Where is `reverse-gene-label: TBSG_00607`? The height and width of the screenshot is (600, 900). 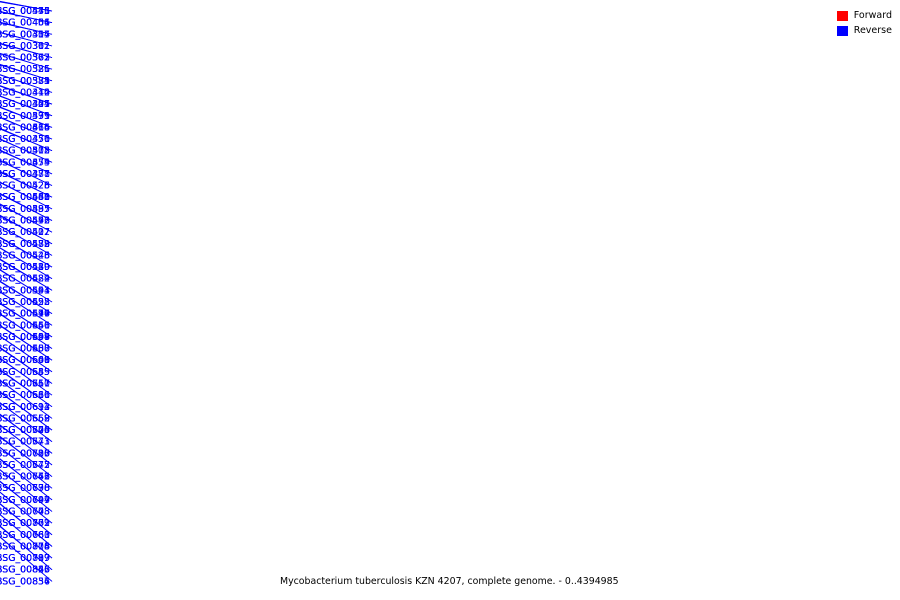
reverse-gene-label: TBSG_00607 is located at coordinates (25, 349).